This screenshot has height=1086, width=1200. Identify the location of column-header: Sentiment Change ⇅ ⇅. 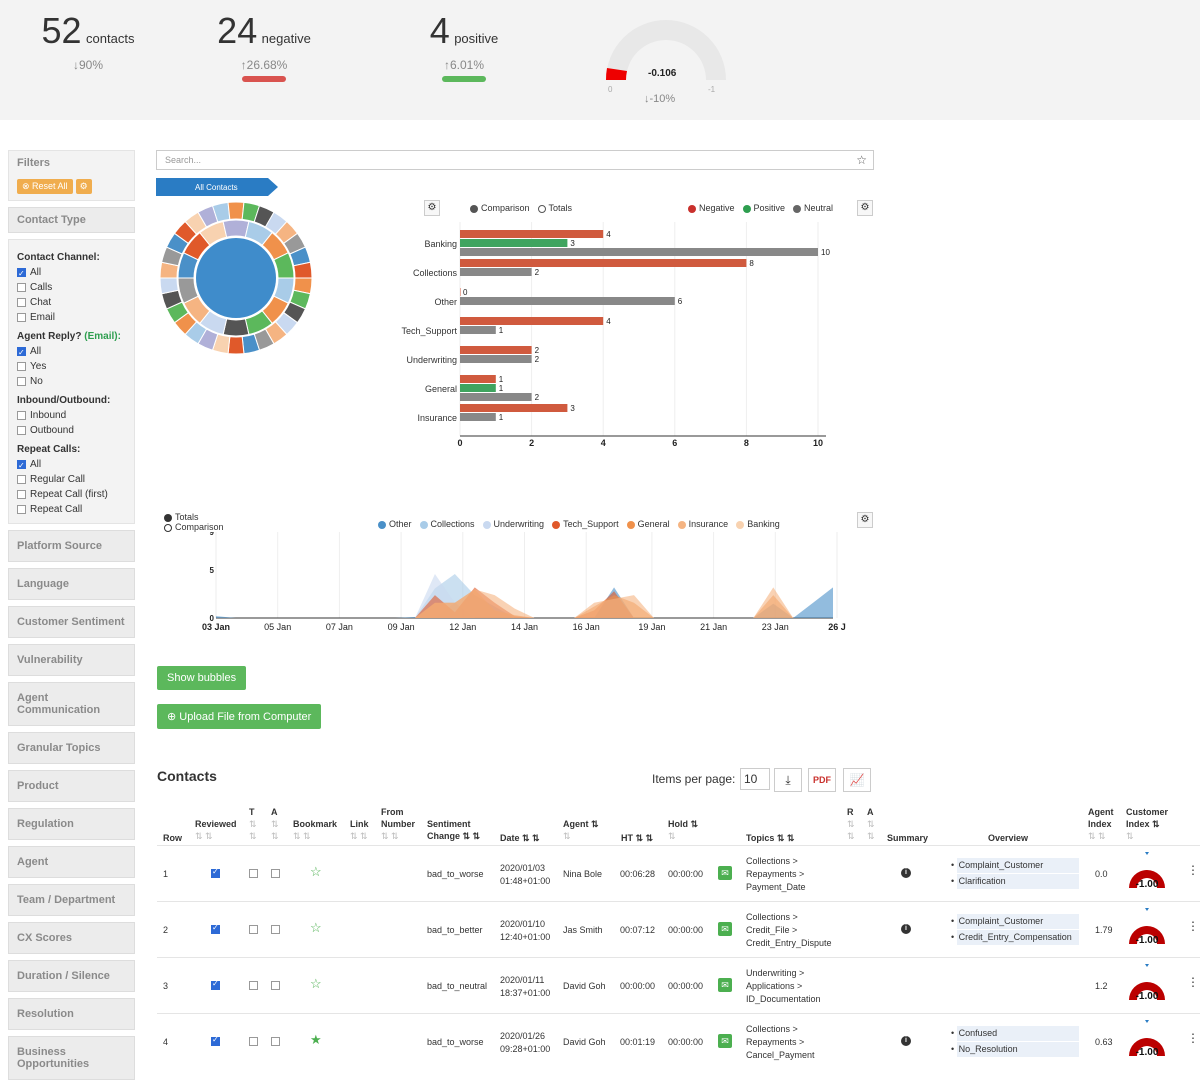
(453, 830).